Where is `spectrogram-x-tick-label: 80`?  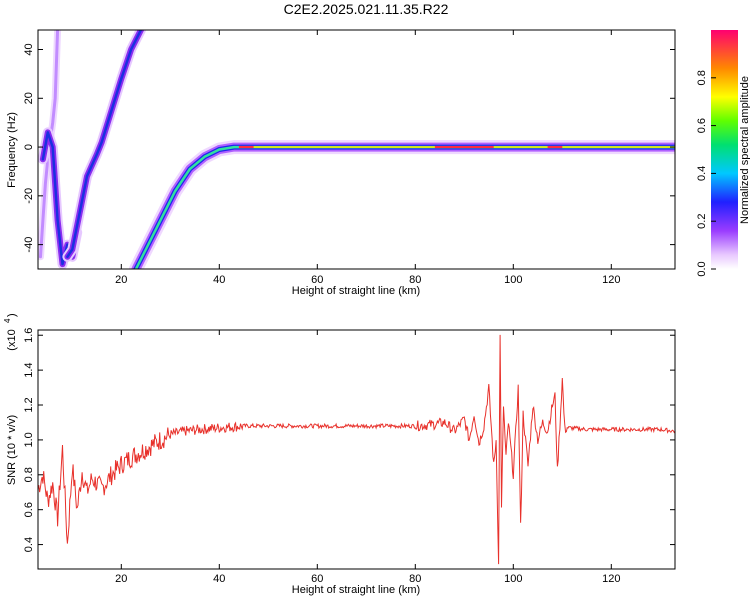 spectrogram-x-tick-label: 80 is located at coordinates (415, 280).